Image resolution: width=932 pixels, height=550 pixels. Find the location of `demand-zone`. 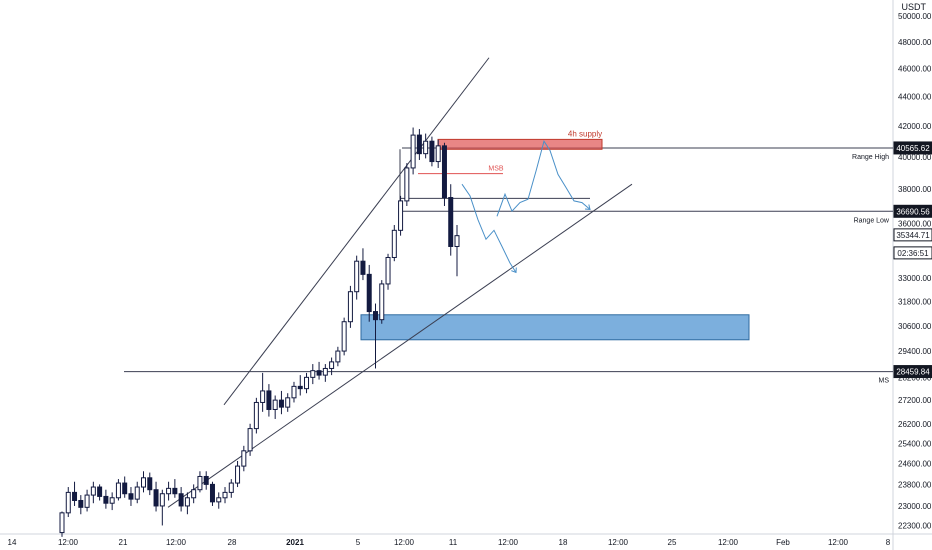

demand-zone is located at coordinates (555, 327).